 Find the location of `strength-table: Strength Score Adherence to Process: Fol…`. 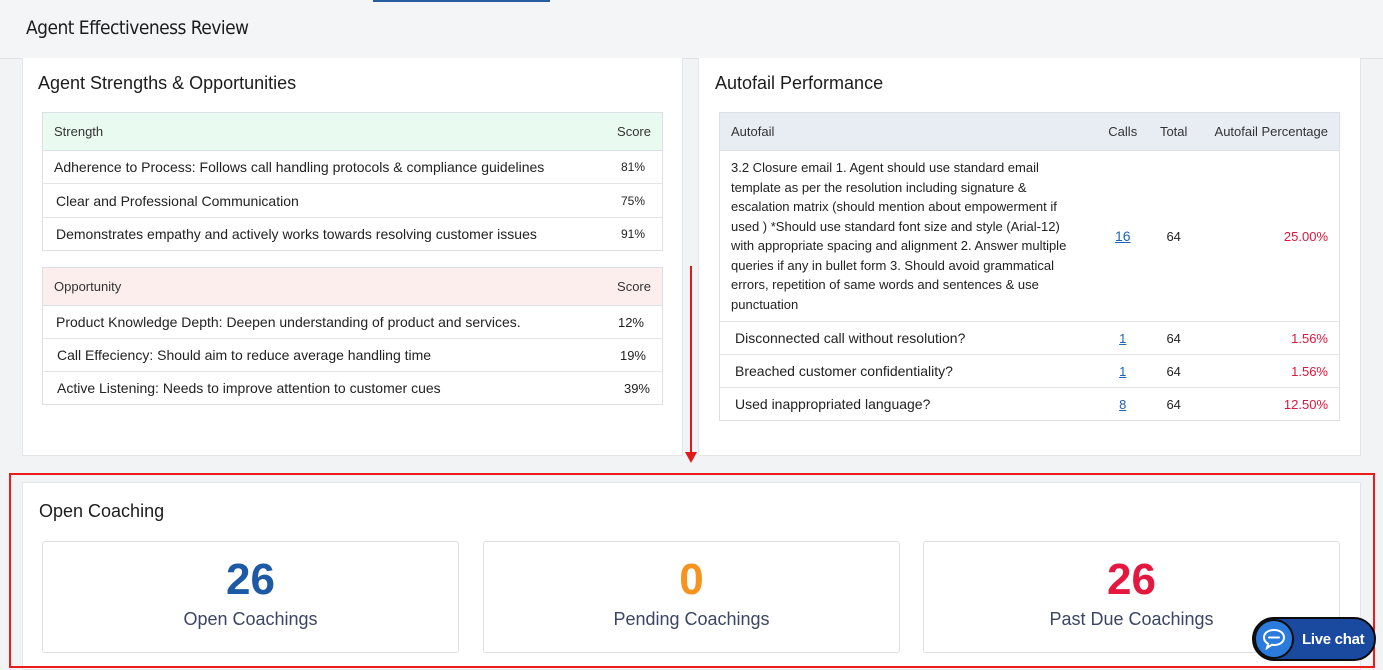

strength-table: Strength Score Adherence to Process: Fol… is located at coordinates (352, 181).